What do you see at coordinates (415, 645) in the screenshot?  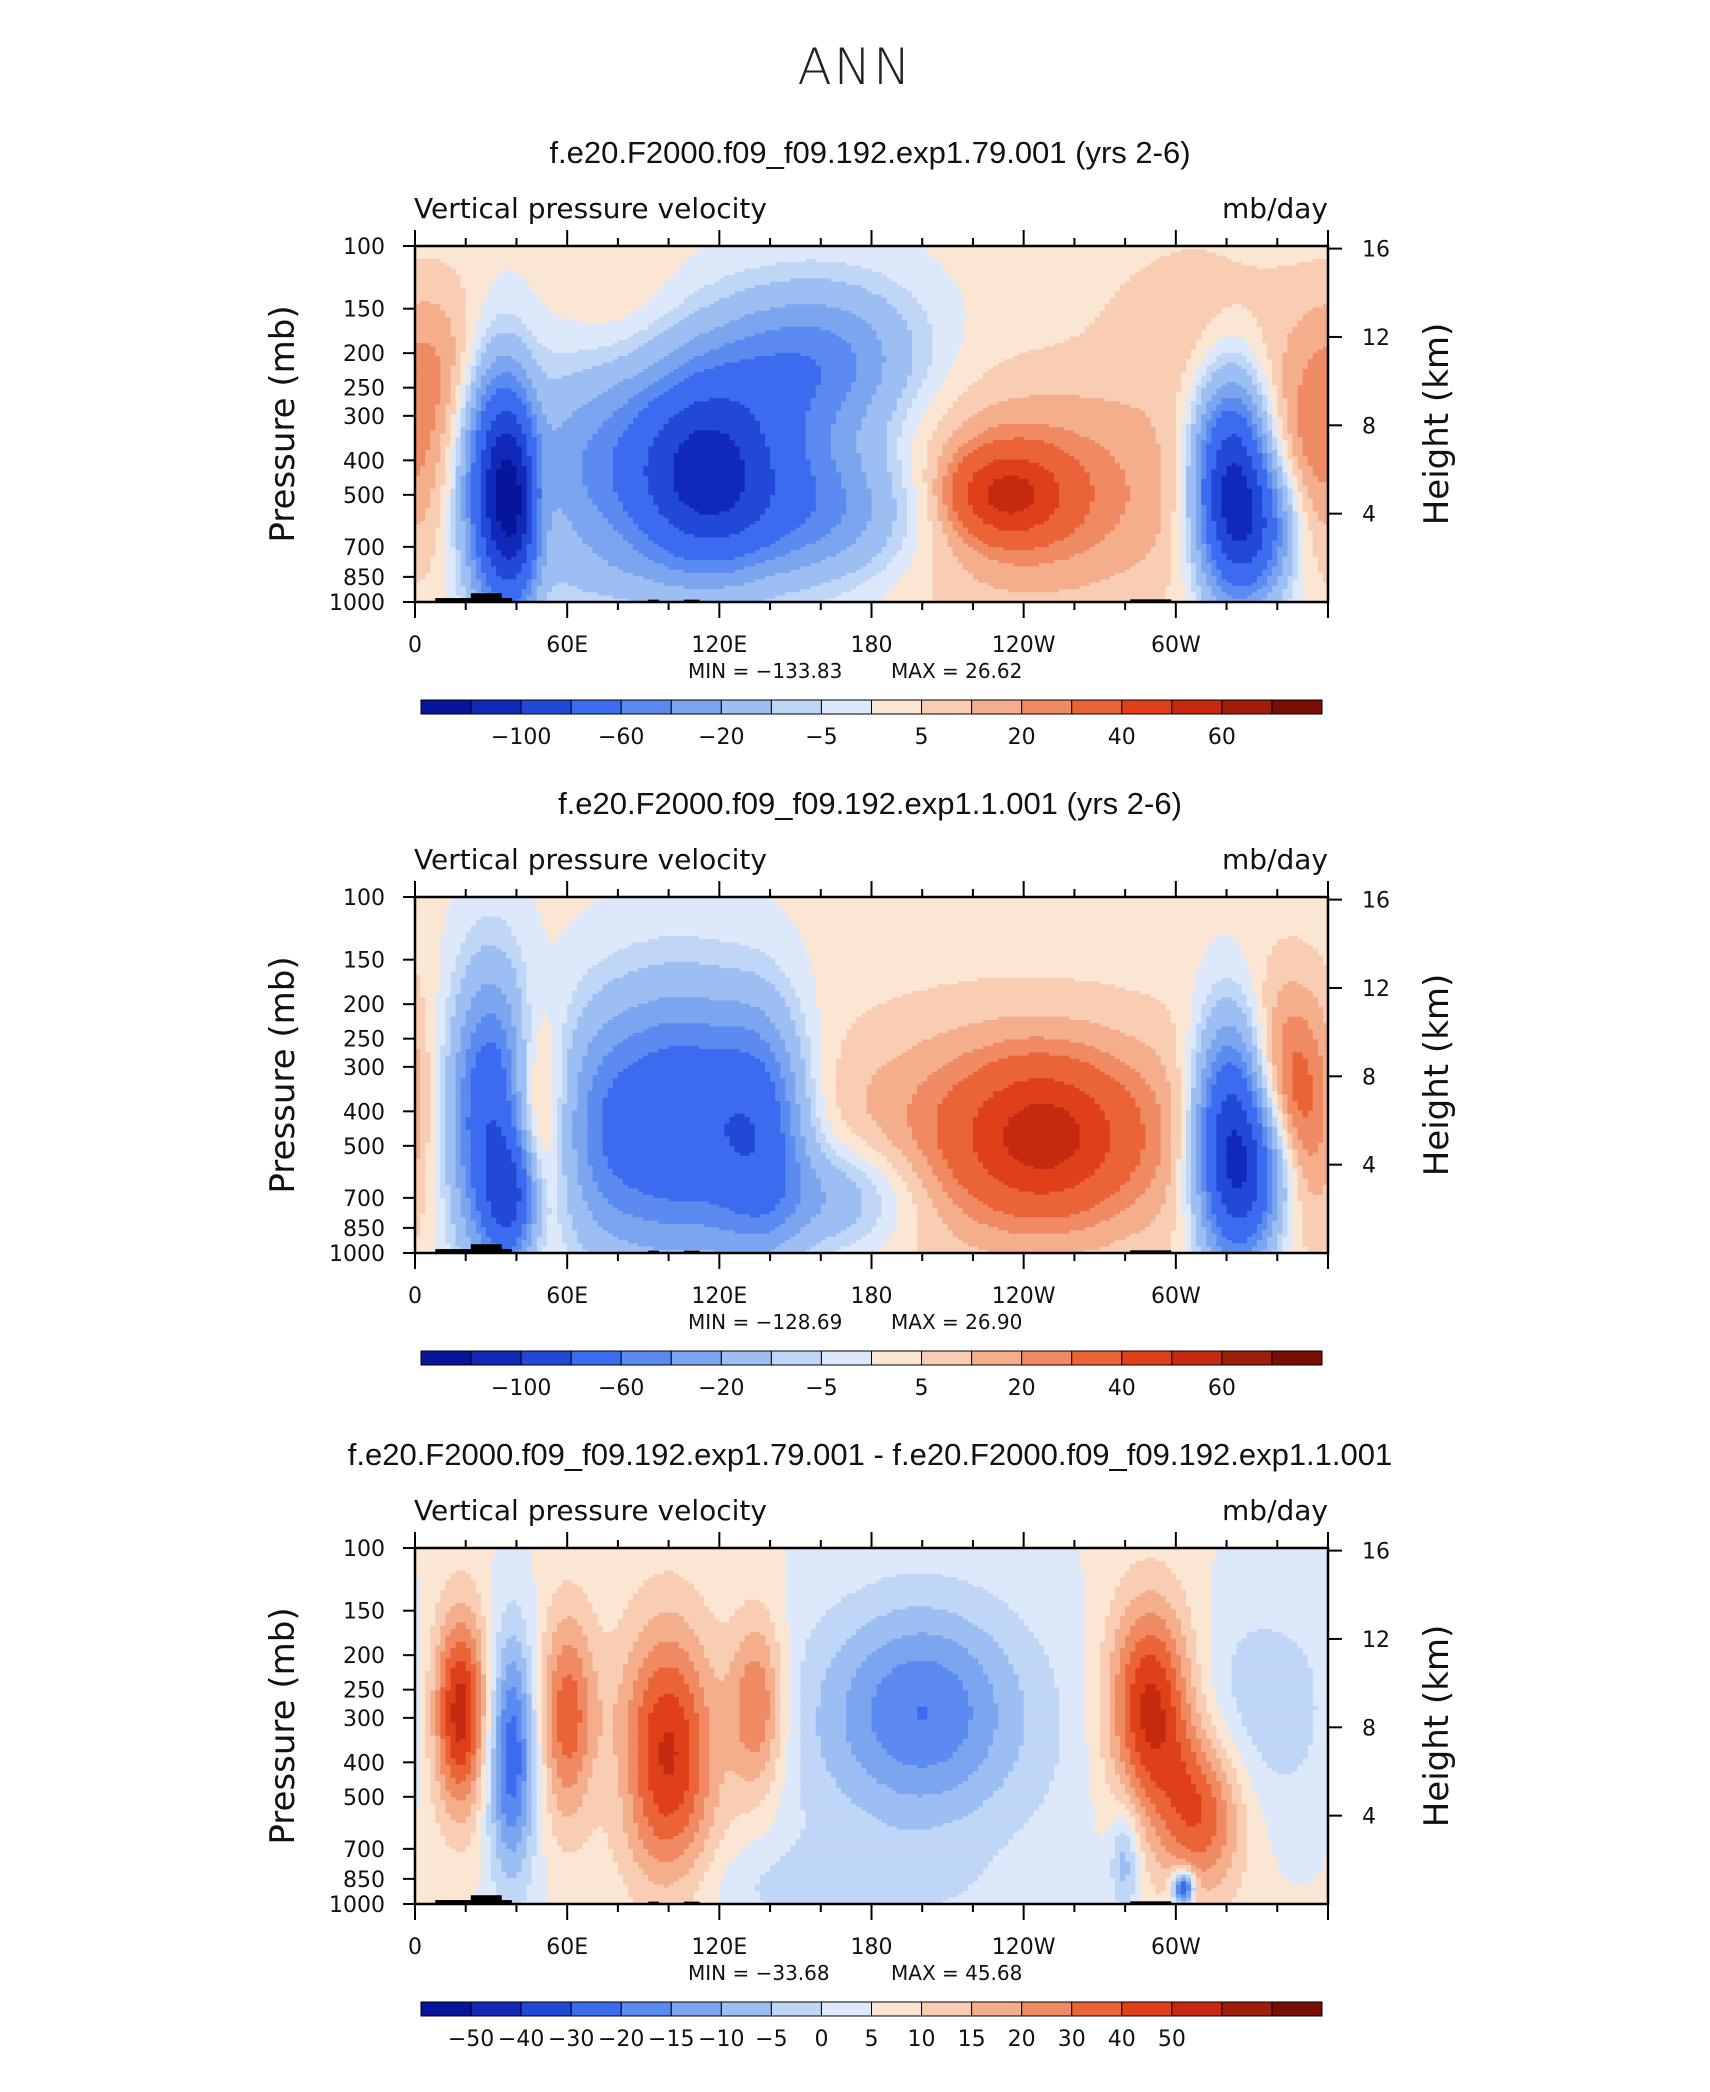 I see `lon-tick-label: 0` at bounding box center [415, 645].